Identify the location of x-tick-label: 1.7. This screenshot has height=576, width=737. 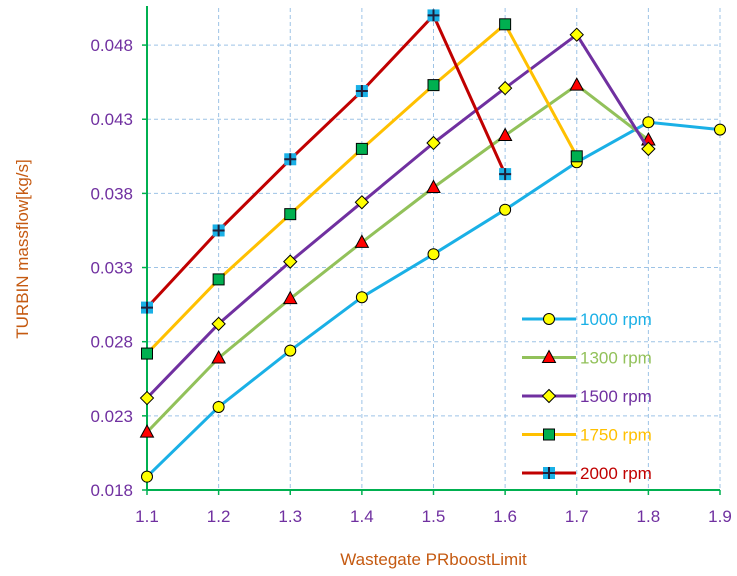
(577, 516).